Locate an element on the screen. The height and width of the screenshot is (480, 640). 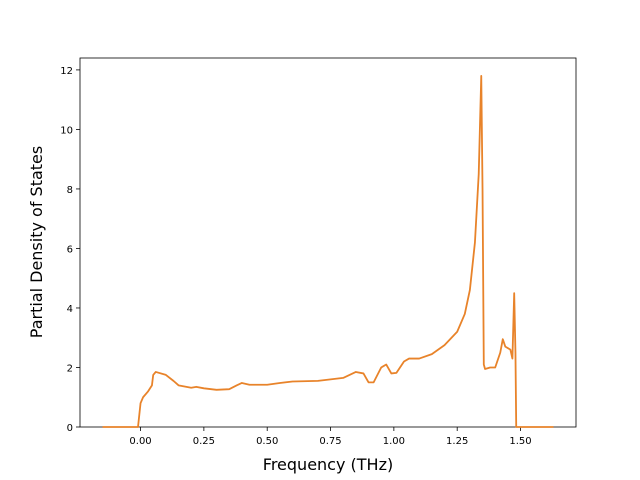
x-tick-label: 1.00 is located at coordinates (394, 441).